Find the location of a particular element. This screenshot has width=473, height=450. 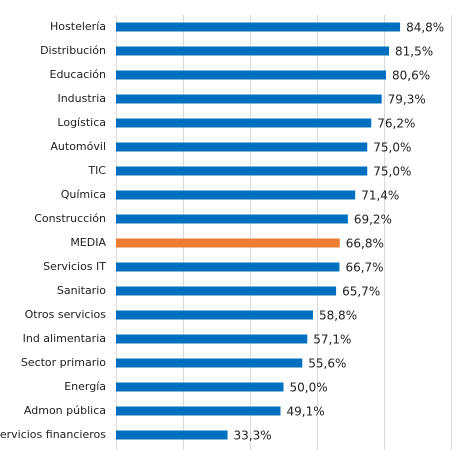

y-tick-label: Educación is located at coordinates (78, 74).